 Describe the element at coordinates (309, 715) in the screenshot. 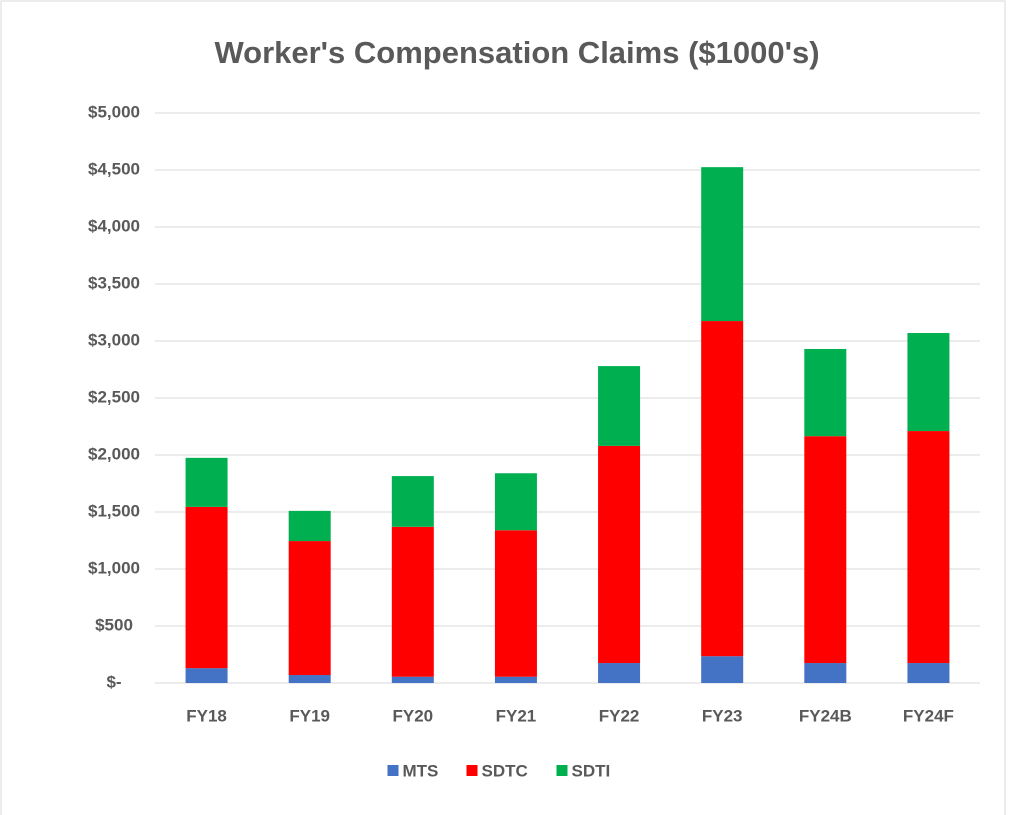

I see `x-tick-label: FY19` at that location.